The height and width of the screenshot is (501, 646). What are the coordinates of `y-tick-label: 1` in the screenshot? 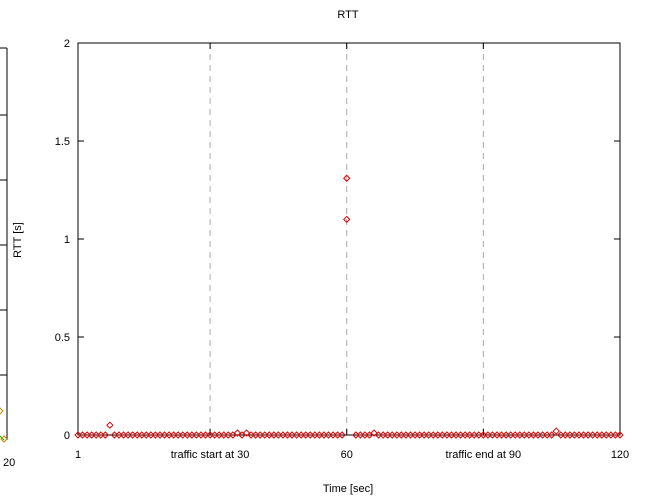 It's located at (67, 240).